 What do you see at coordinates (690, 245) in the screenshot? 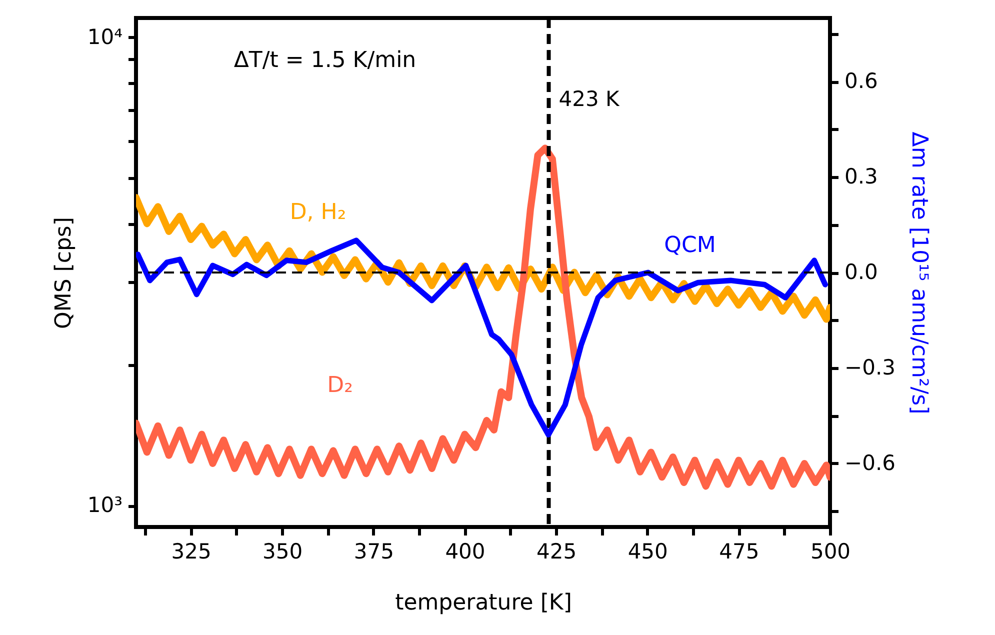
I see `series-label: QCM` at bounding box center [690, 245].